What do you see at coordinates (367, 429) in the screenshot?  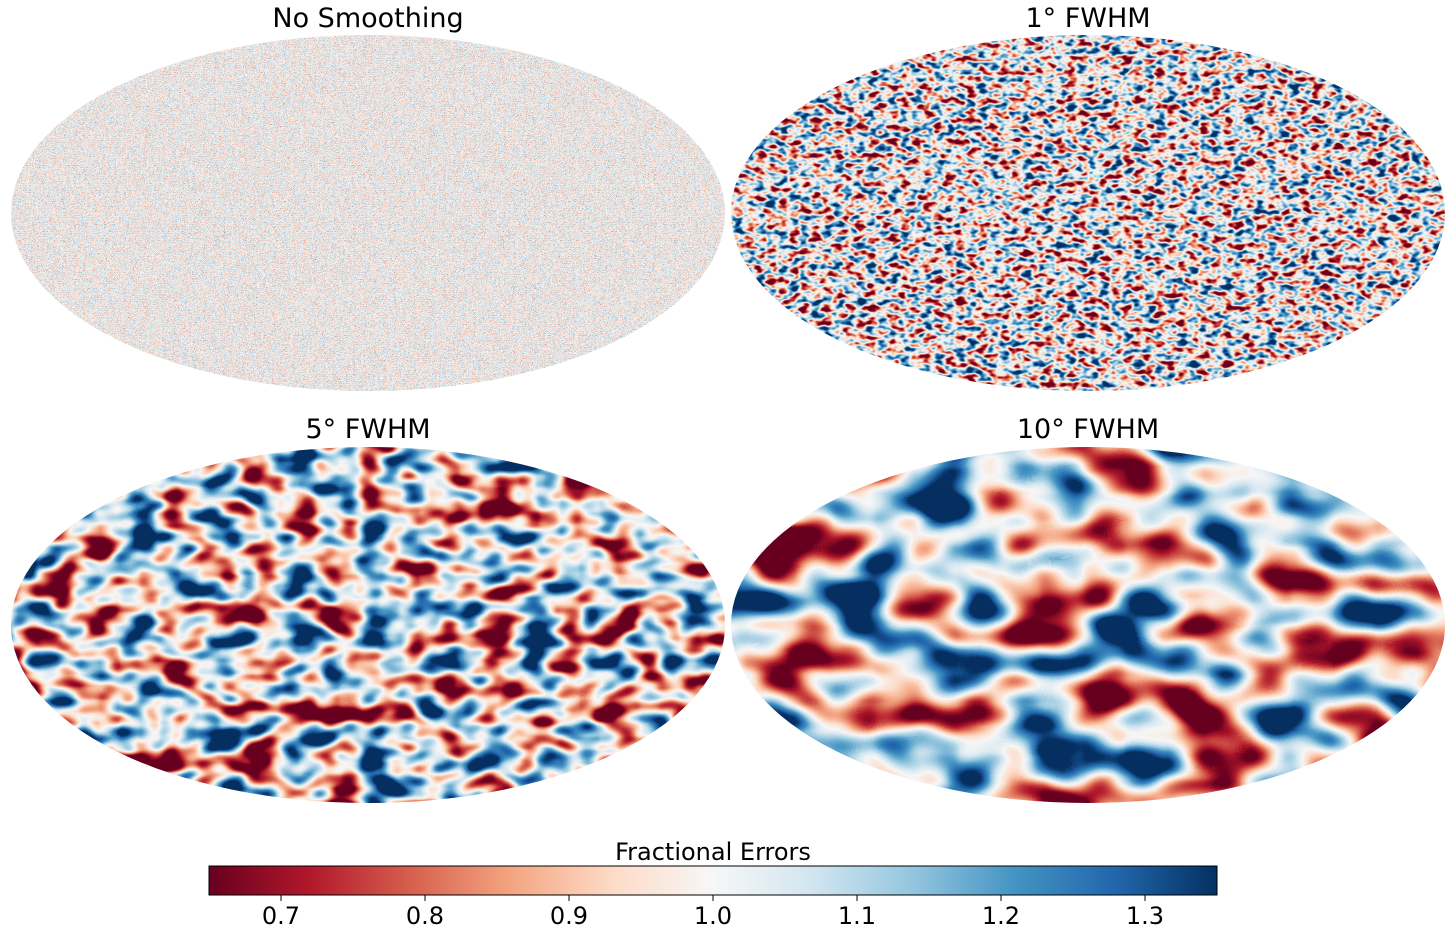 I see `panel-title-5deg-fwhm: 5° FWHM` at bounding box center [367, 429].